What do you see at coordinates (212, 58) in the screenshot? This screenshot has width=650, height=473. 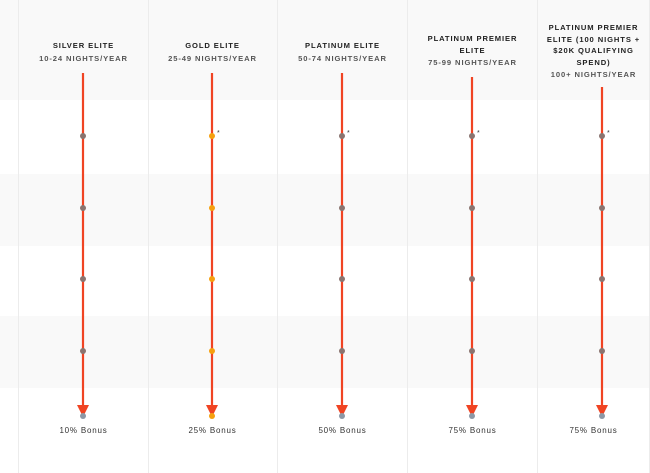 I see `tier-nights: 25-49 NIGHTS/YEAR` at bounding box center [212, 58].